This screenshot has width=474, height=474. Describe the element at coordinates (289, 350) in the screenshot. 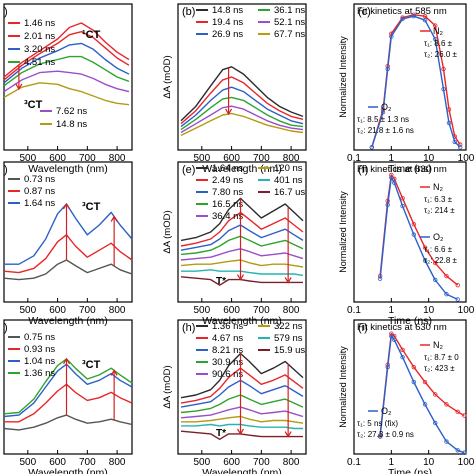

I see `legend-label: 15.9 us` at that location.